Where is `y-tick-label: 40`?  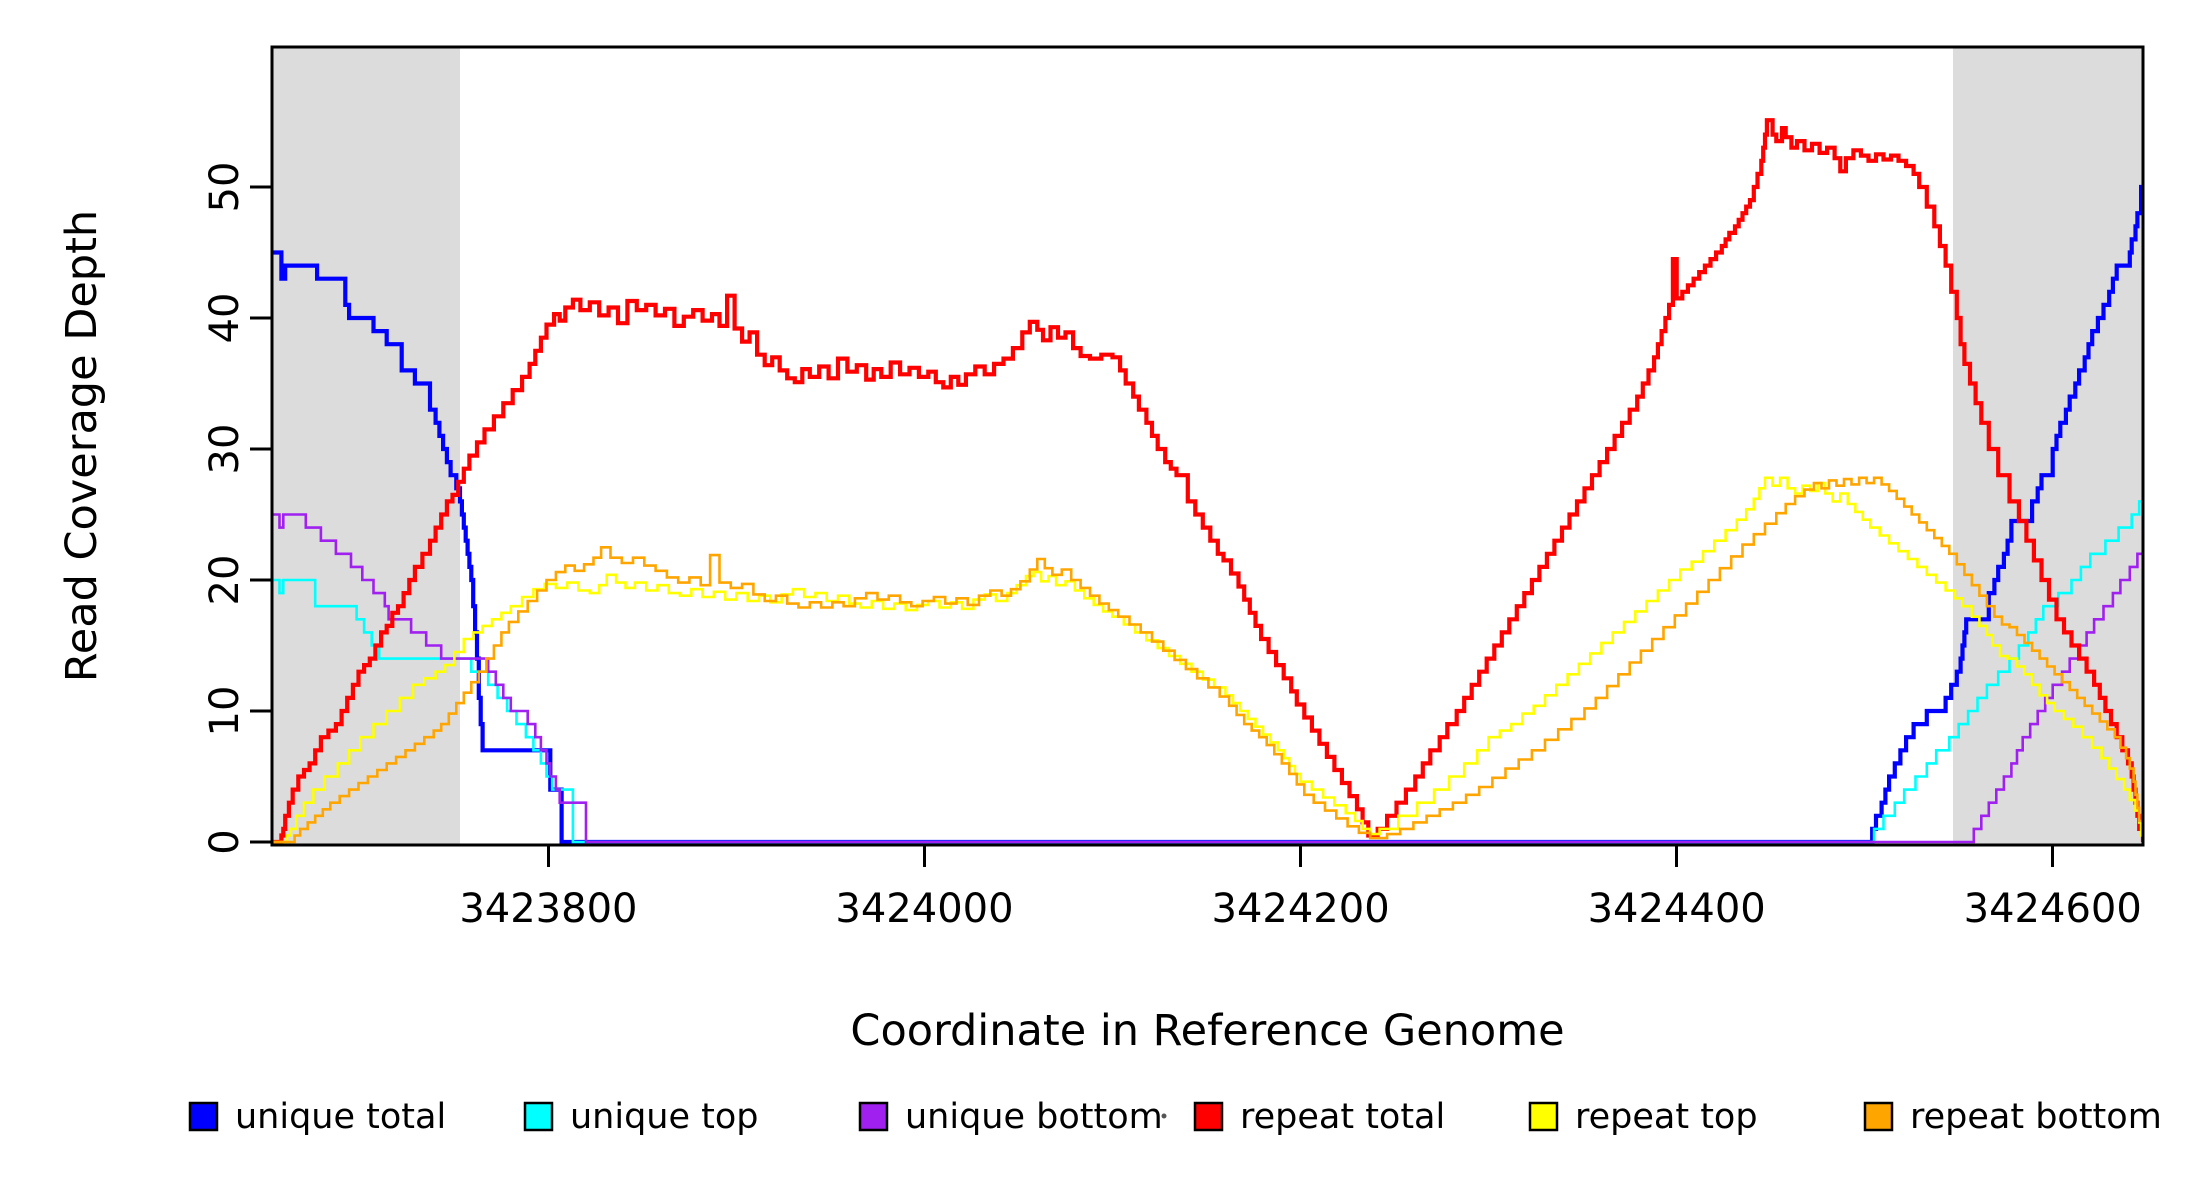 y-tick-label: 40 is located at coordinates (225, 318).